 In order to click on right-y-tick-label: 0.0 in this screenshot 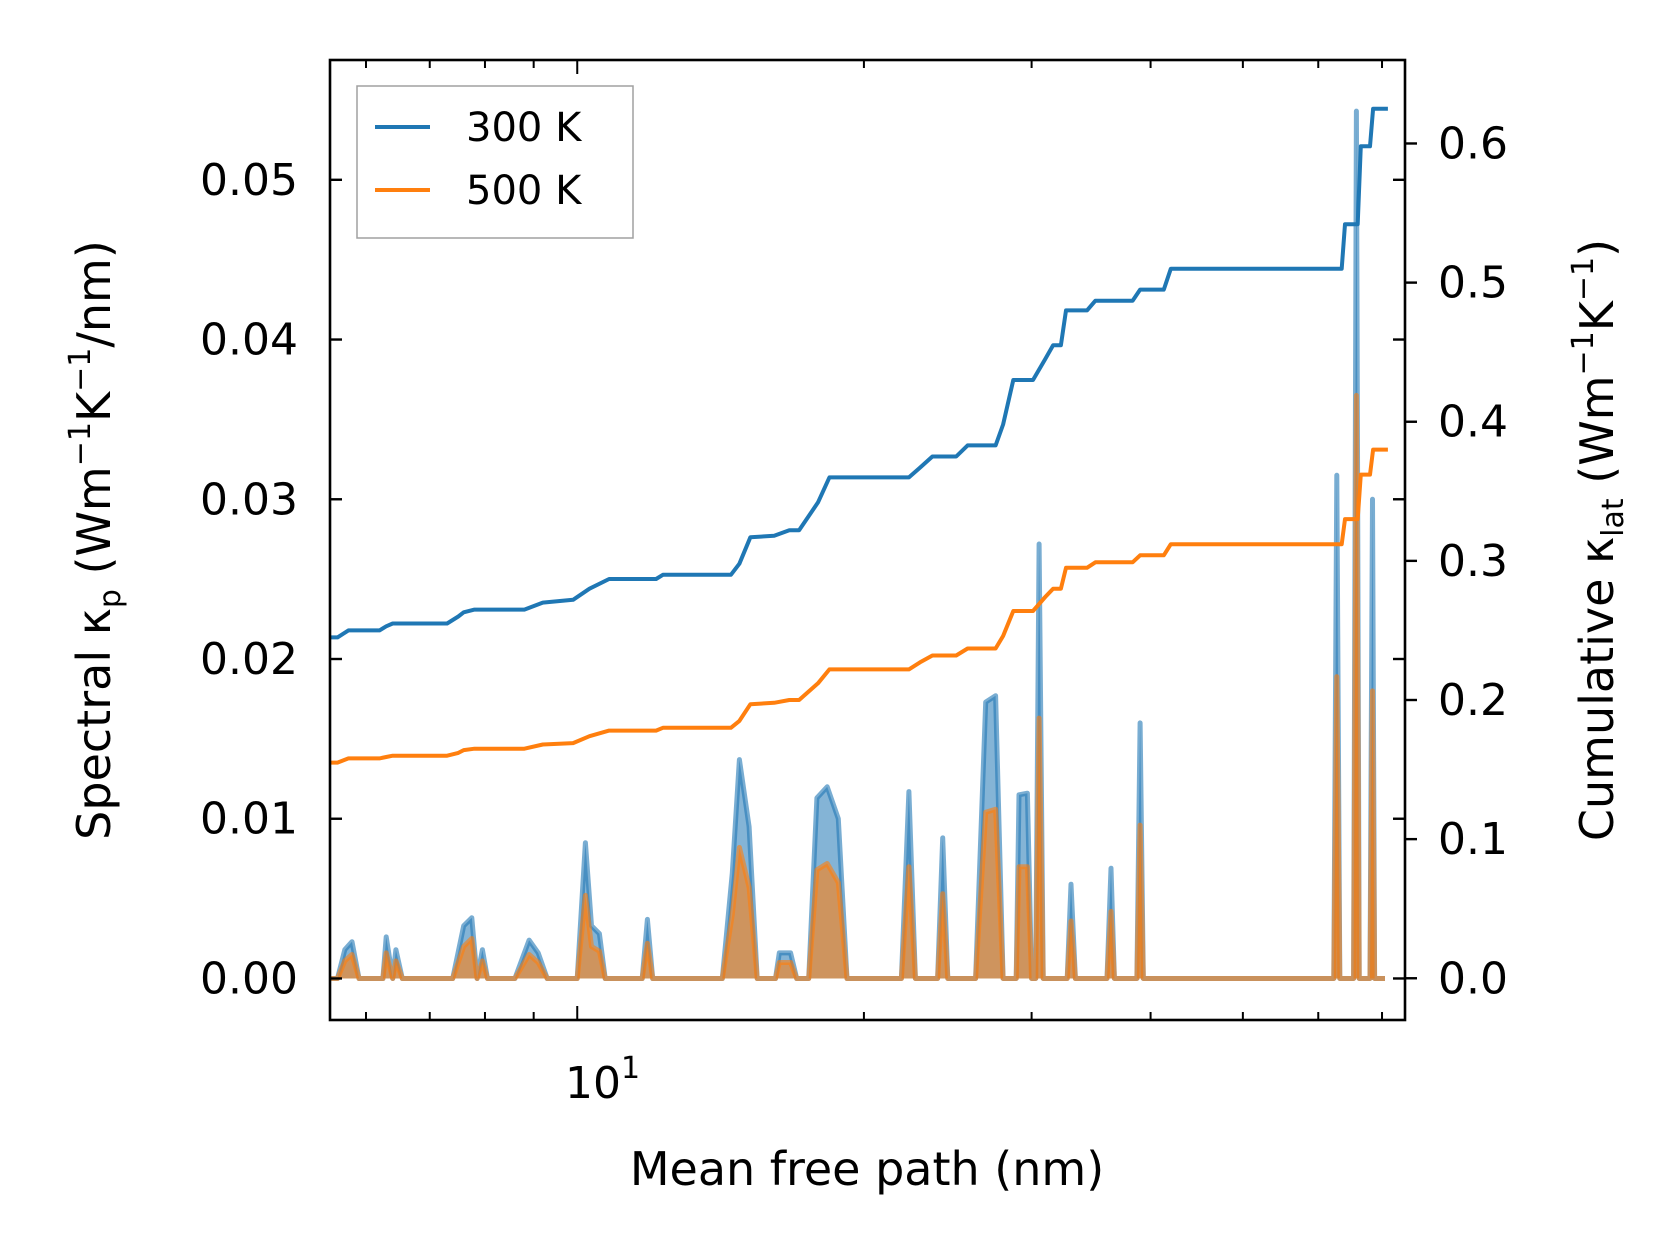, I will do `click(1473, 978)`.